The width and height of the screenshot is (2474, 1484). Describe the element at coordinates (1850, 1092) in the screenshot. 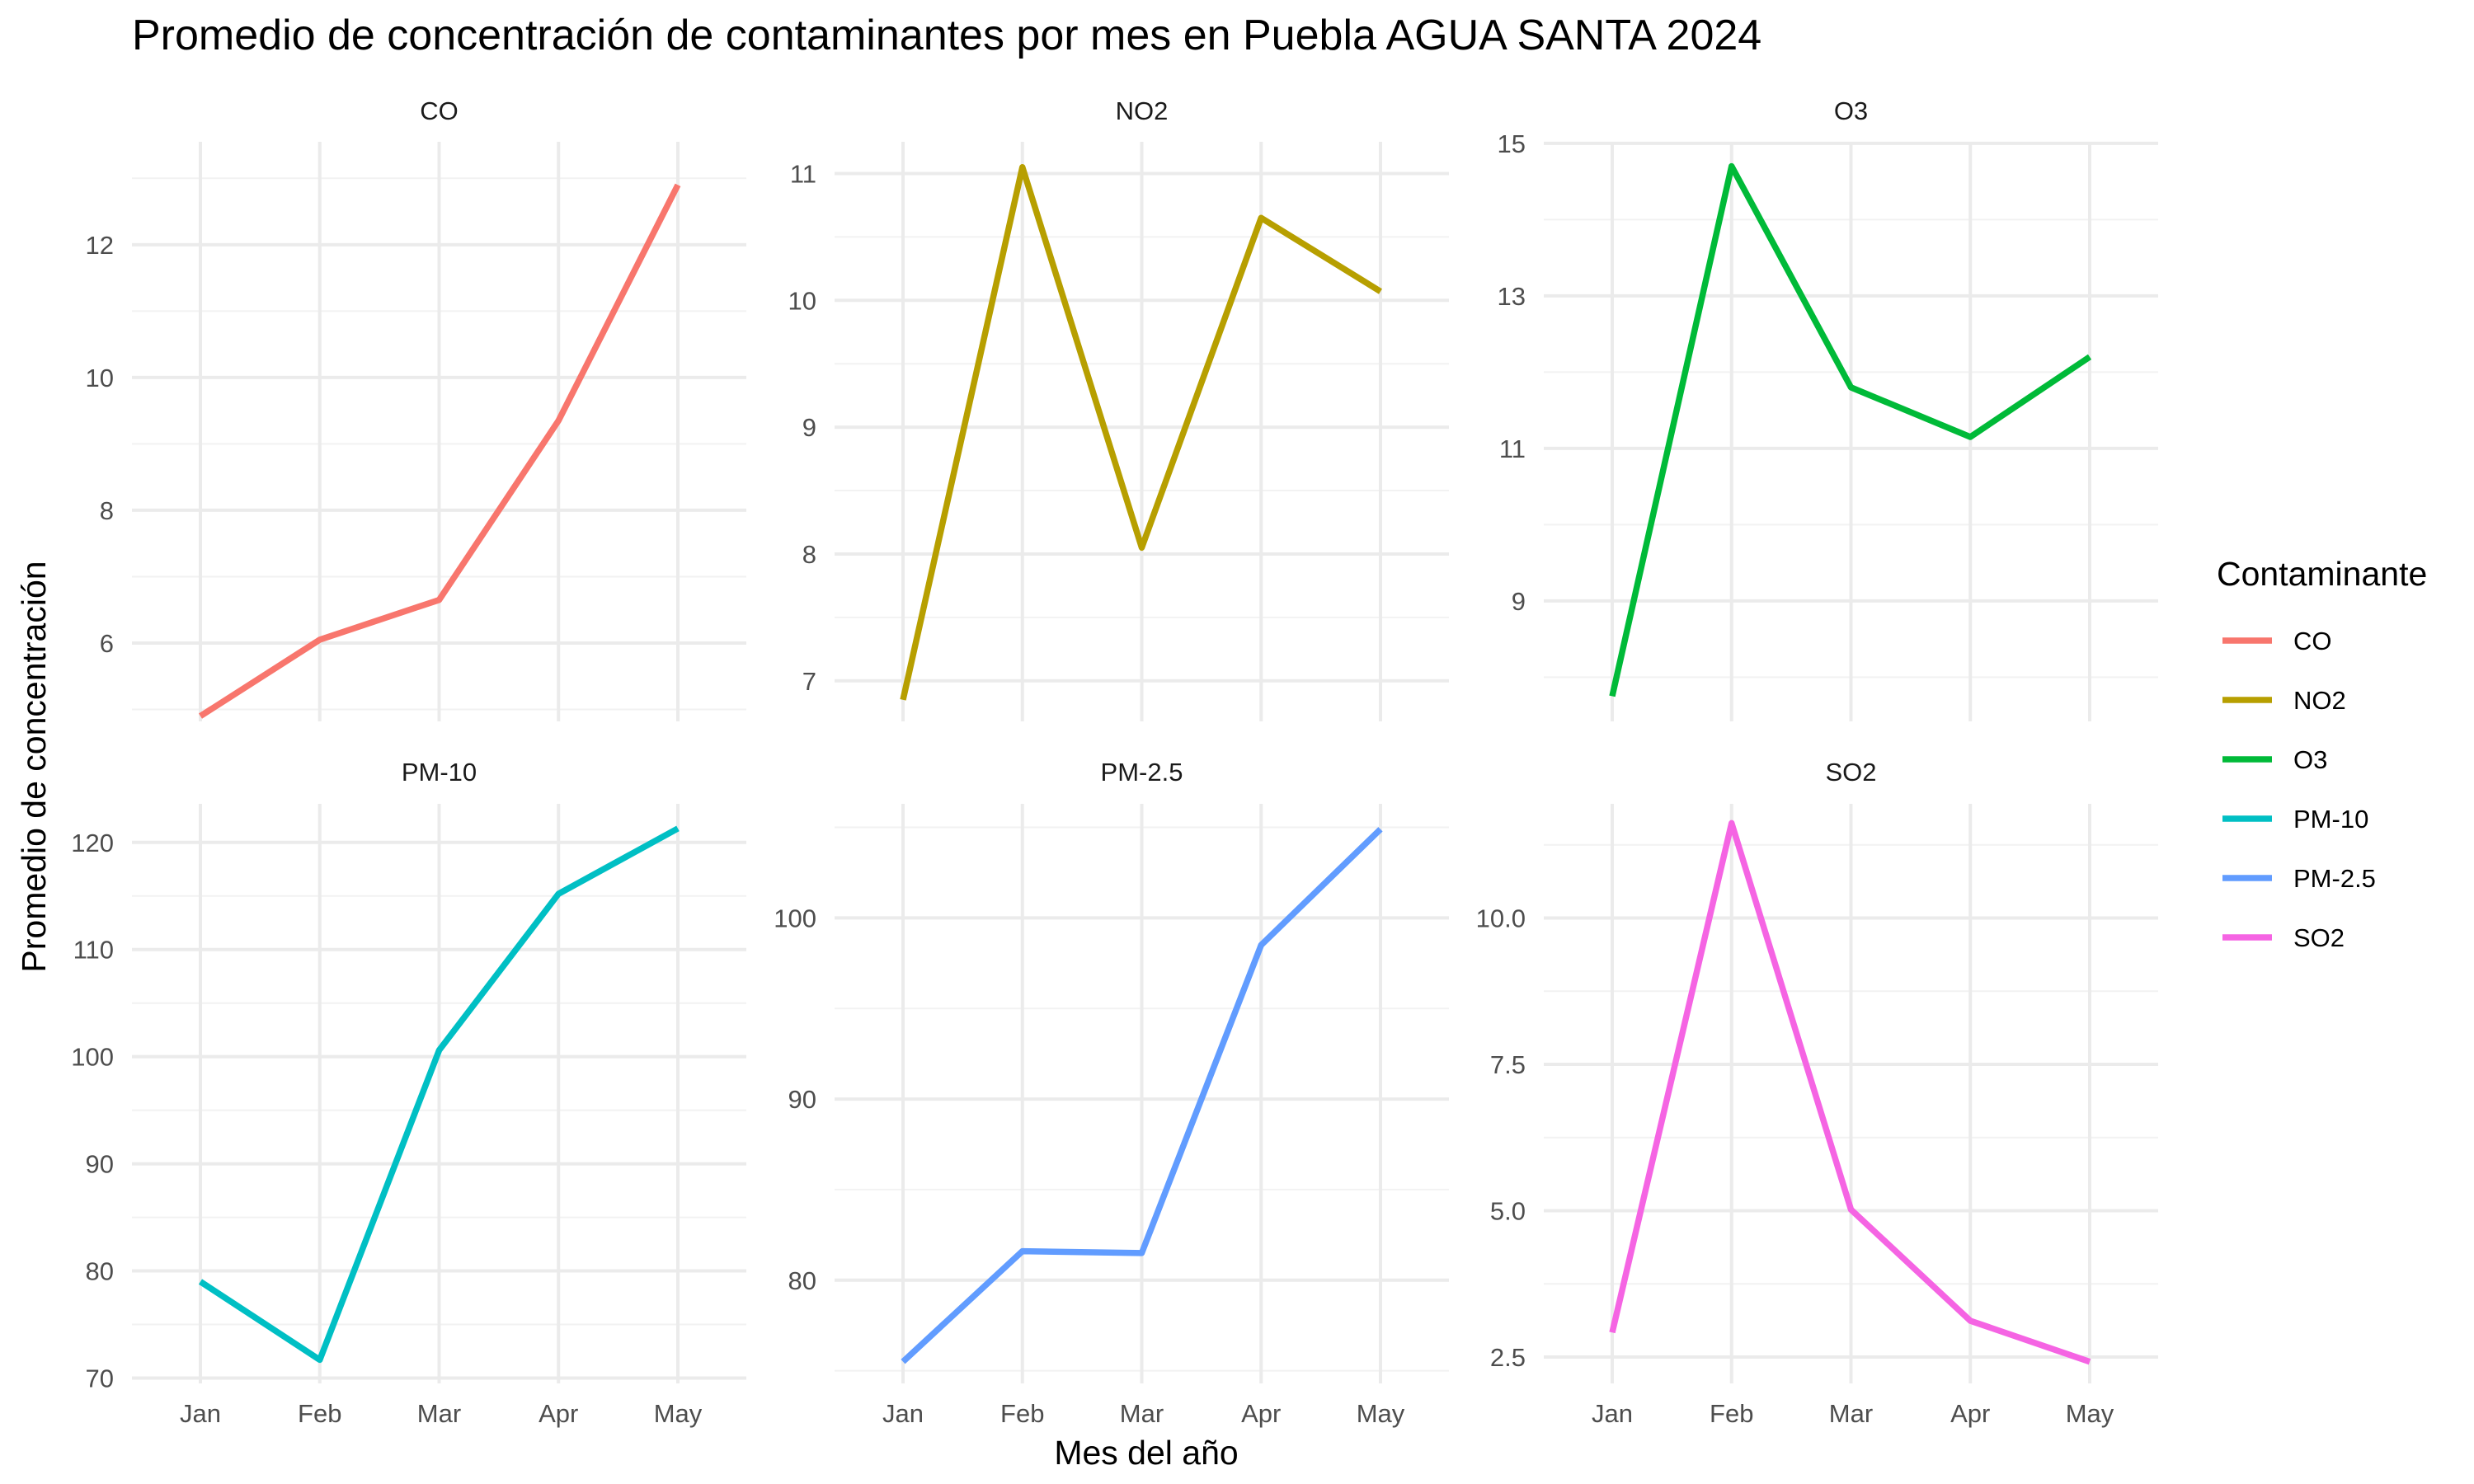

I see `series-line-so2` at that location.